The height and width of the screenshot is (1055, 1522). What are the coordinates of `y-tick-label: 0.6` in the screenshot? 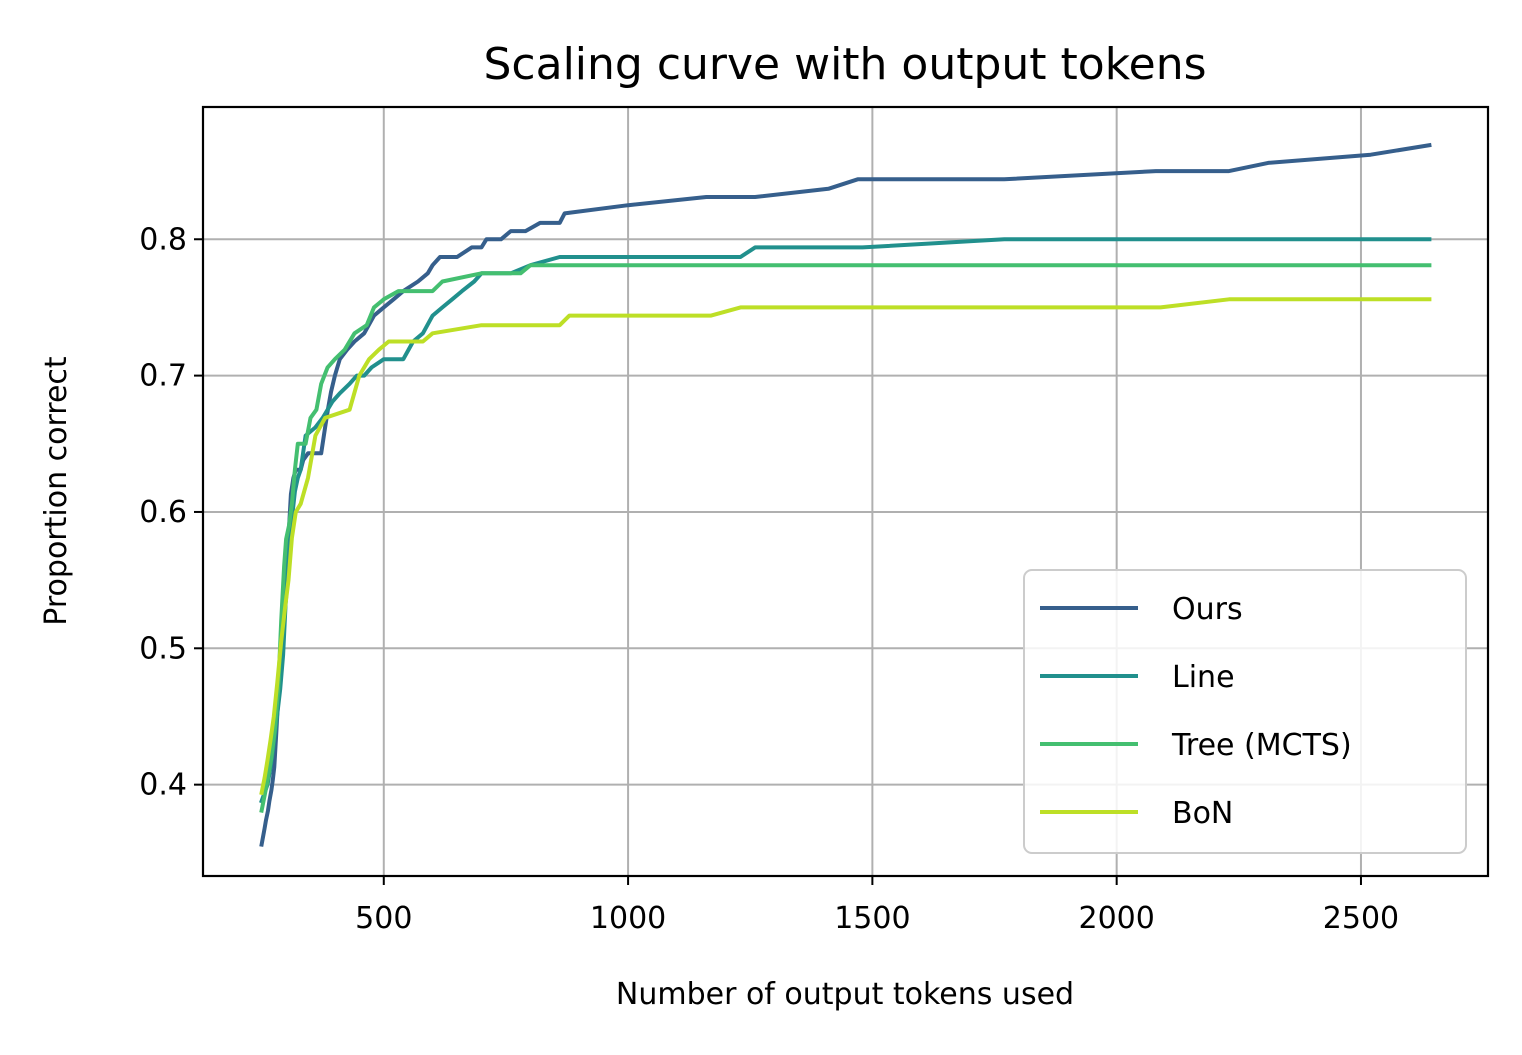 It's located at (163, 512).